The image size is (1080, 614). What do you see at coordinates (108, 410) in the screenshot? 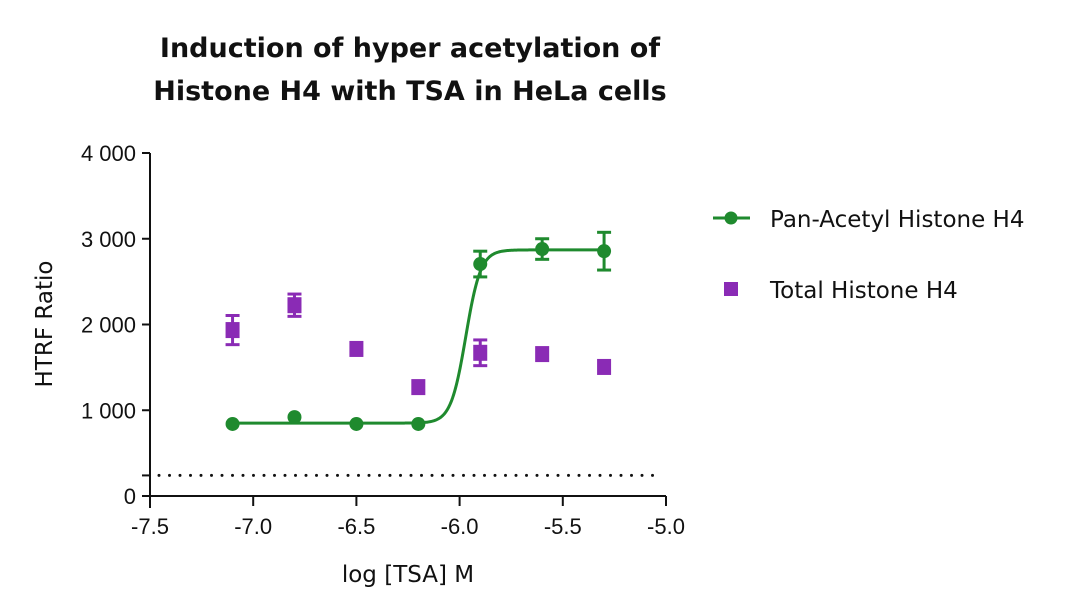
I see `y-tick-label: 1 000` at bounding box center [108, 410].